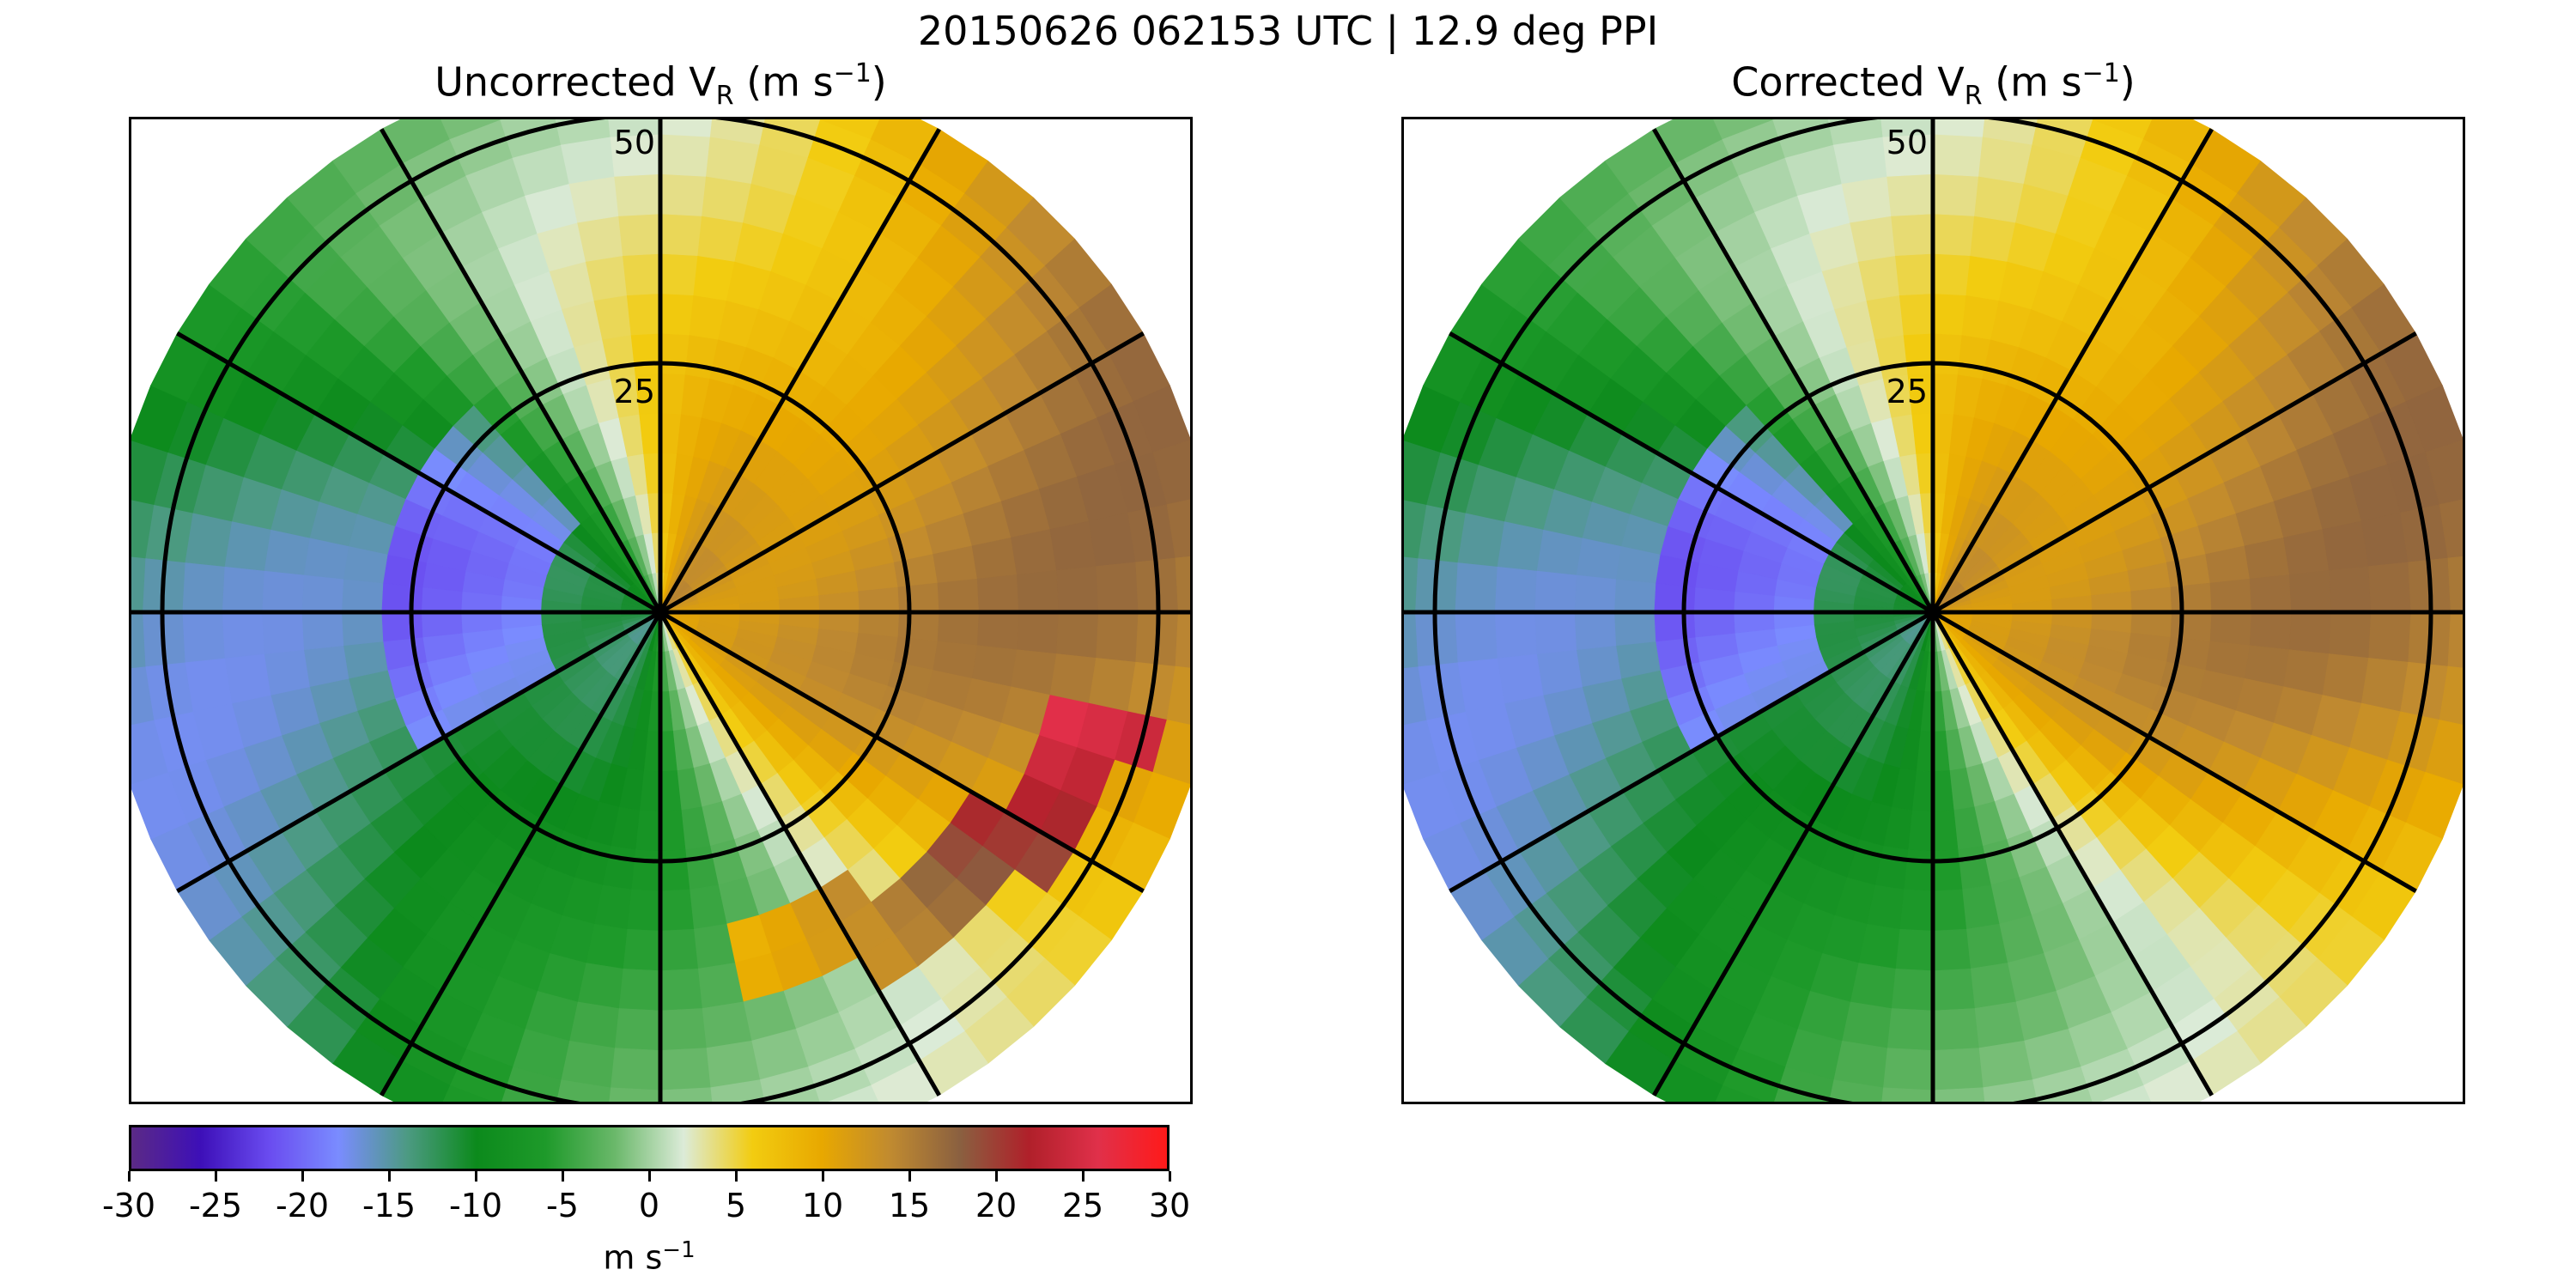 This screenshot has width=2576, height=1288. What do you see at coordinates (736, 1206) in the screenshot?
I see `colorbar-tick-label: 5` at bounding box center [736, 1206].